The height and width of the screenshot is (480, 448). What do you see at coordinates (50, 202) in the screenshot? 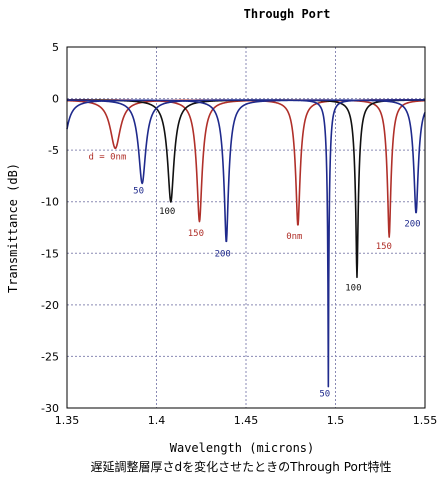
I see `y-tick-label: -10` at bounding box center [50, 202].